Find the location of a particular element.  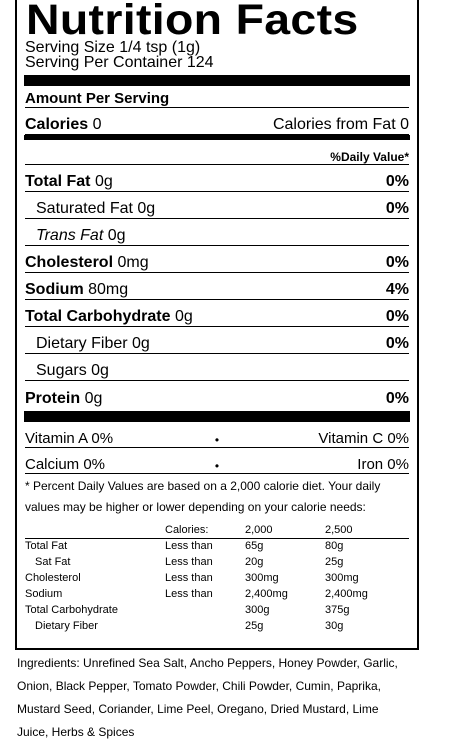

nutrient-row-sodium: Sodium 80mg 4% is located at coordinates (217, 286).